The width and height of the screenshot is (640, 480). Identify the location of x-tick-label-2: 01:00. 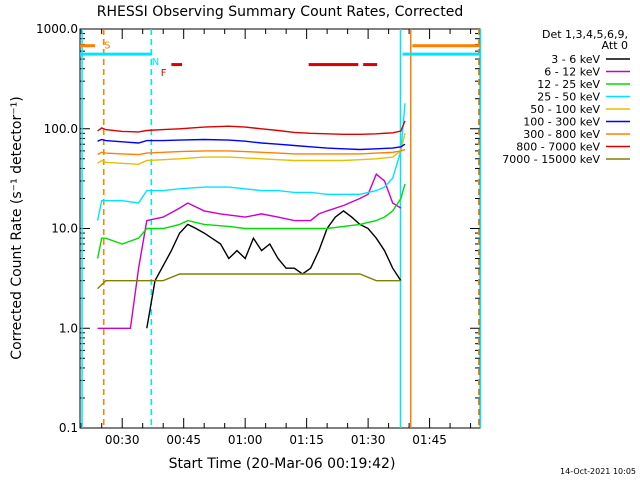
(245, 440).